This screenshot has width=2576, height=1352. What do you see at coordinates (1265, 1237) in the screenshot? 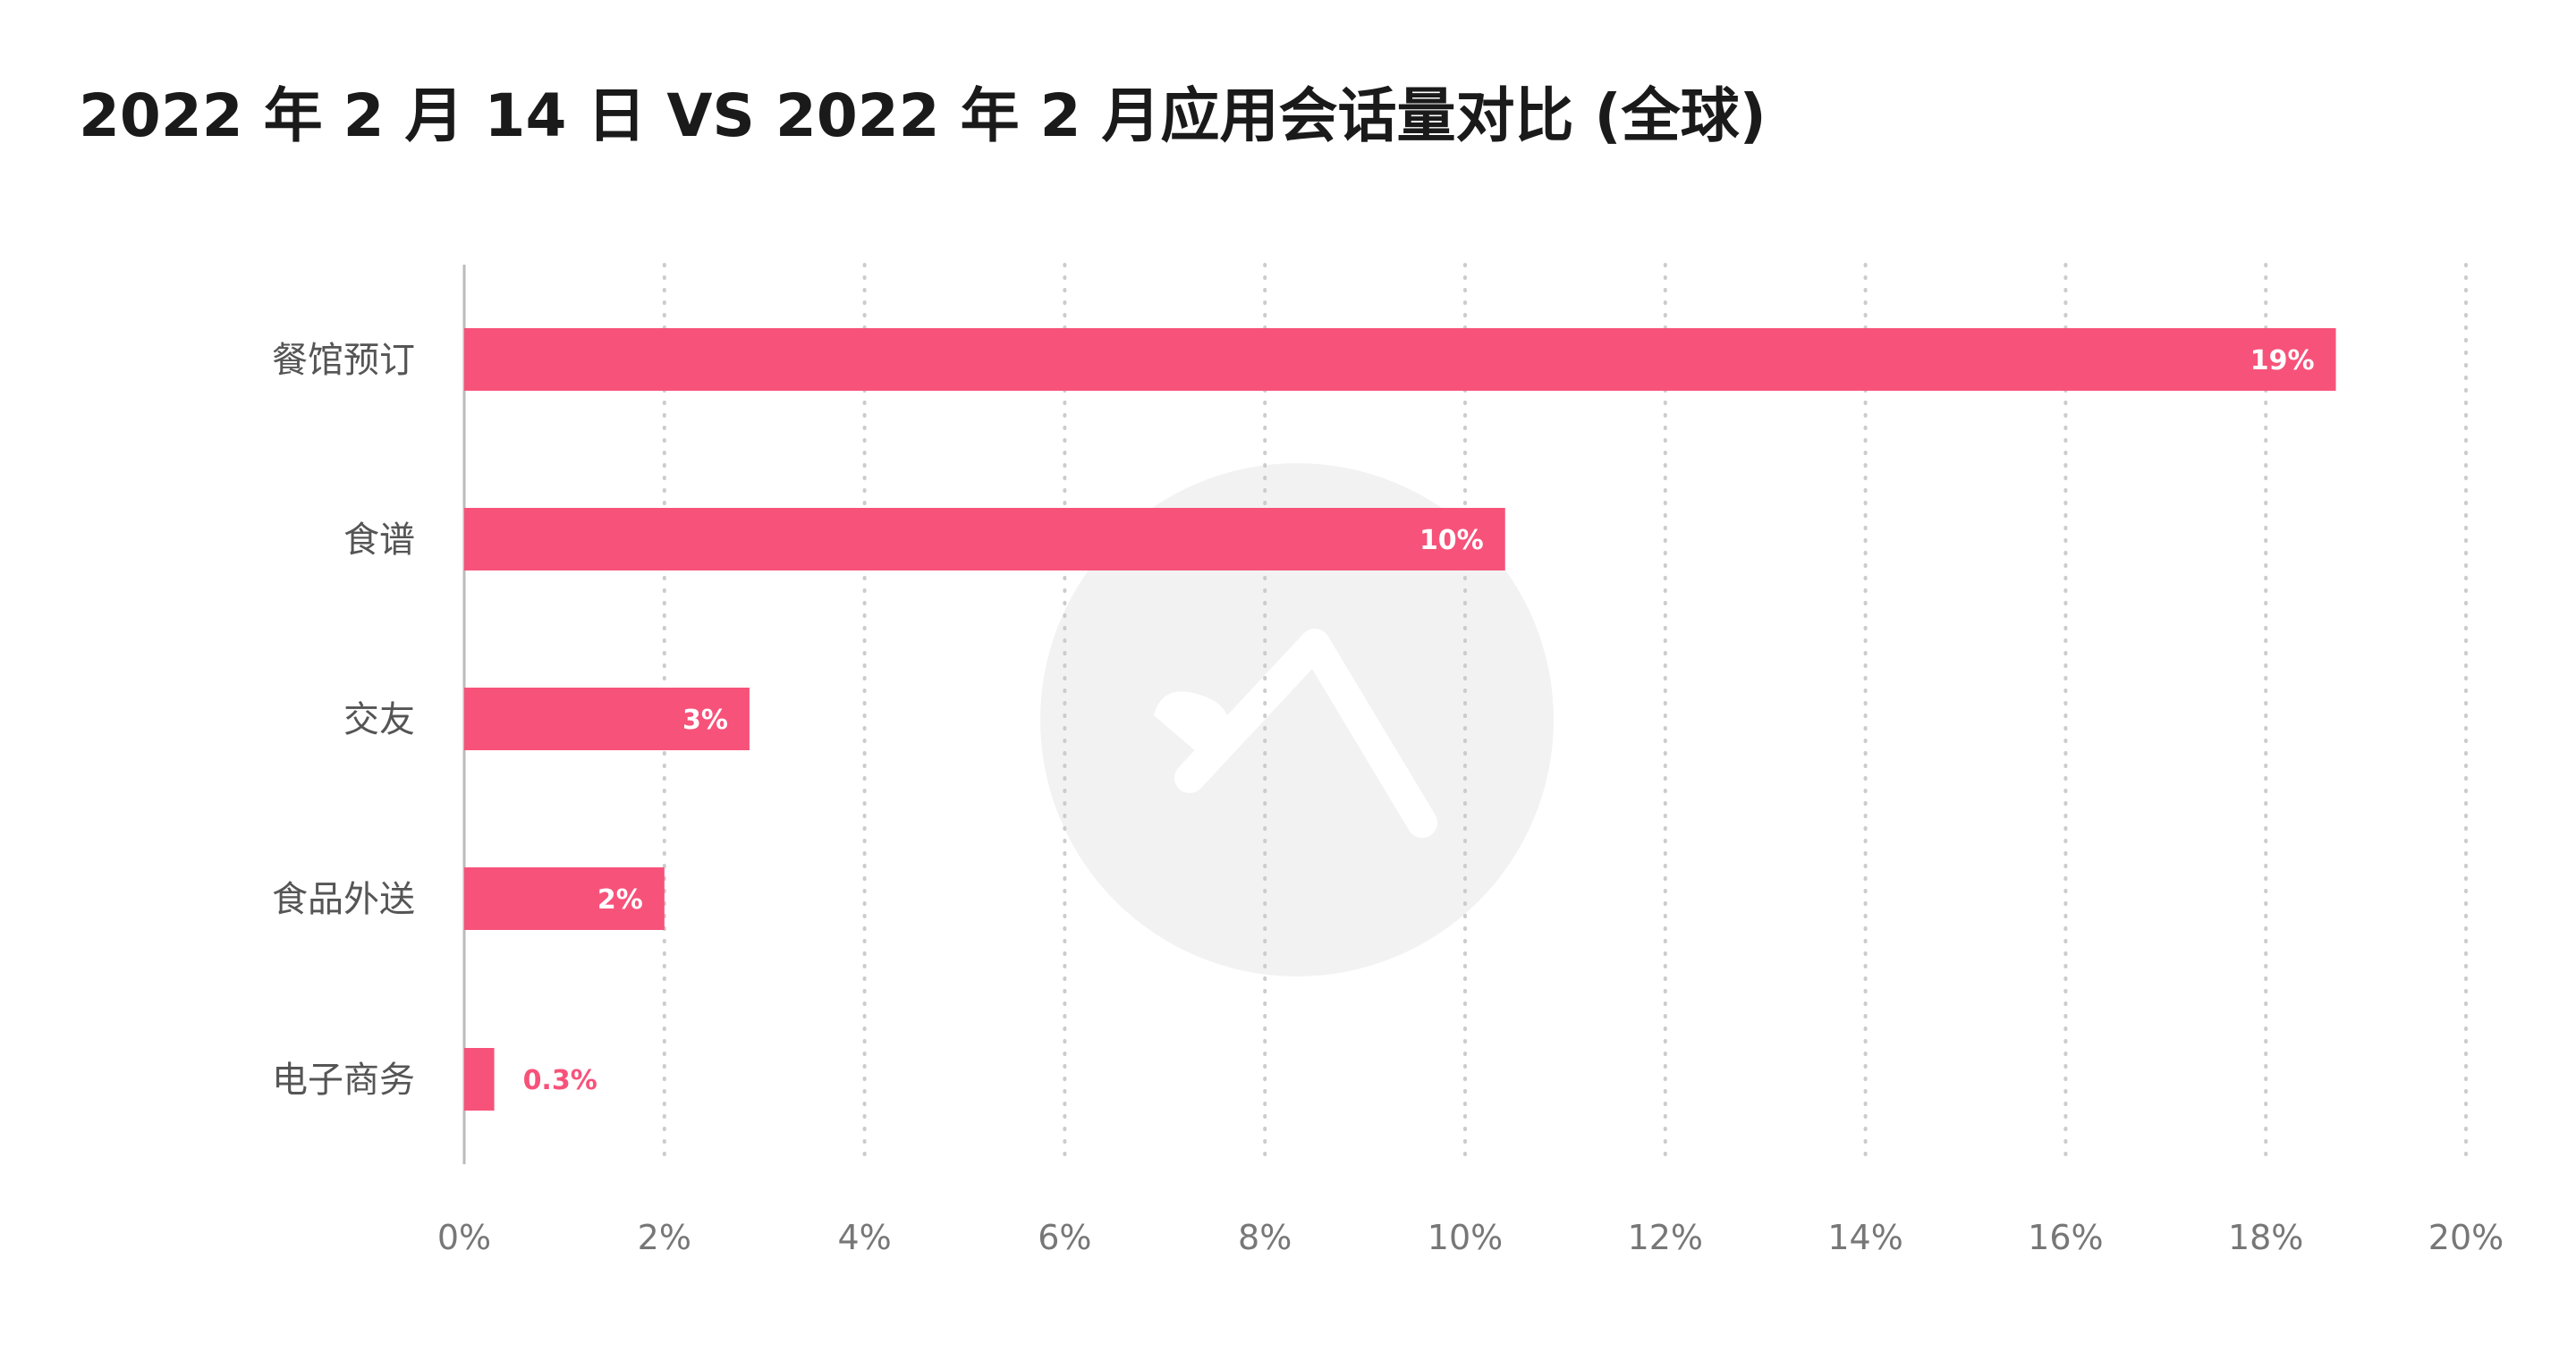
I see `x-tick-label: 8%` at bounding box center [1265, 1237].